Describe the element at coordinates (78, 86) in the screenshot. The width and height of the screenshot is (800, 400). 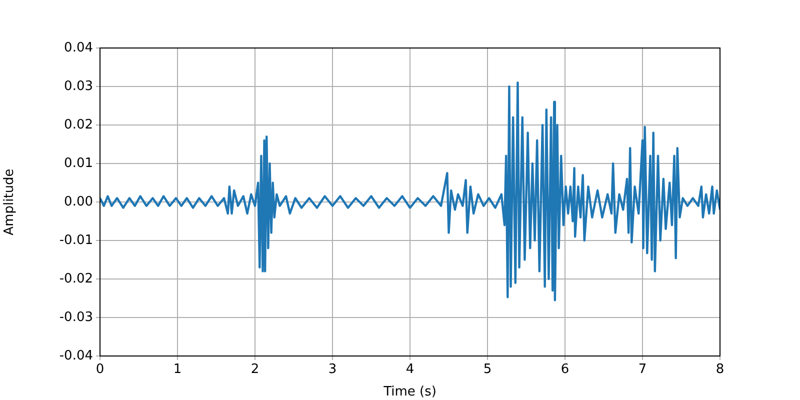
I see `y-tick-label: 0.03` at that location.